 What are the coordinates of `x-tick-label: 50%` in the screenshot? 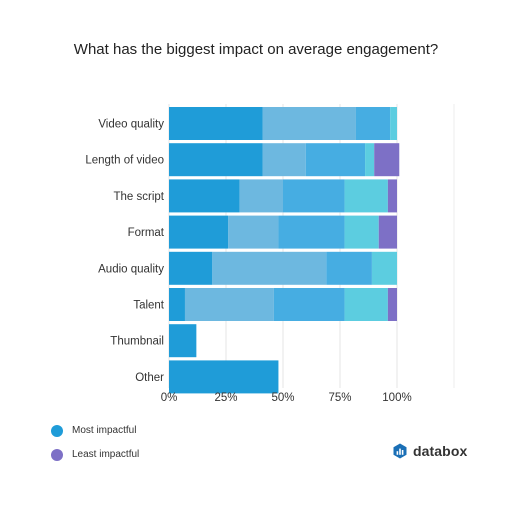 It's located at (282, 398).